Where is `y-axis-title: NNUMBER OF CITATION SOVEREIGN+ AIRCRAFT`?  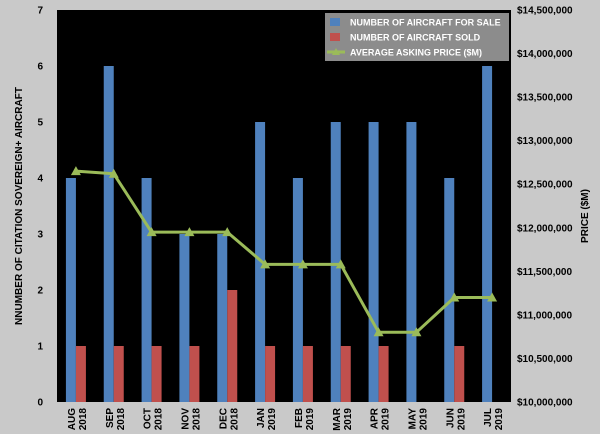
y-axis-title: NNUMBER OF CITATION SOVEREIGN+ AIRCRAFT is located at coordinates (19, 206).